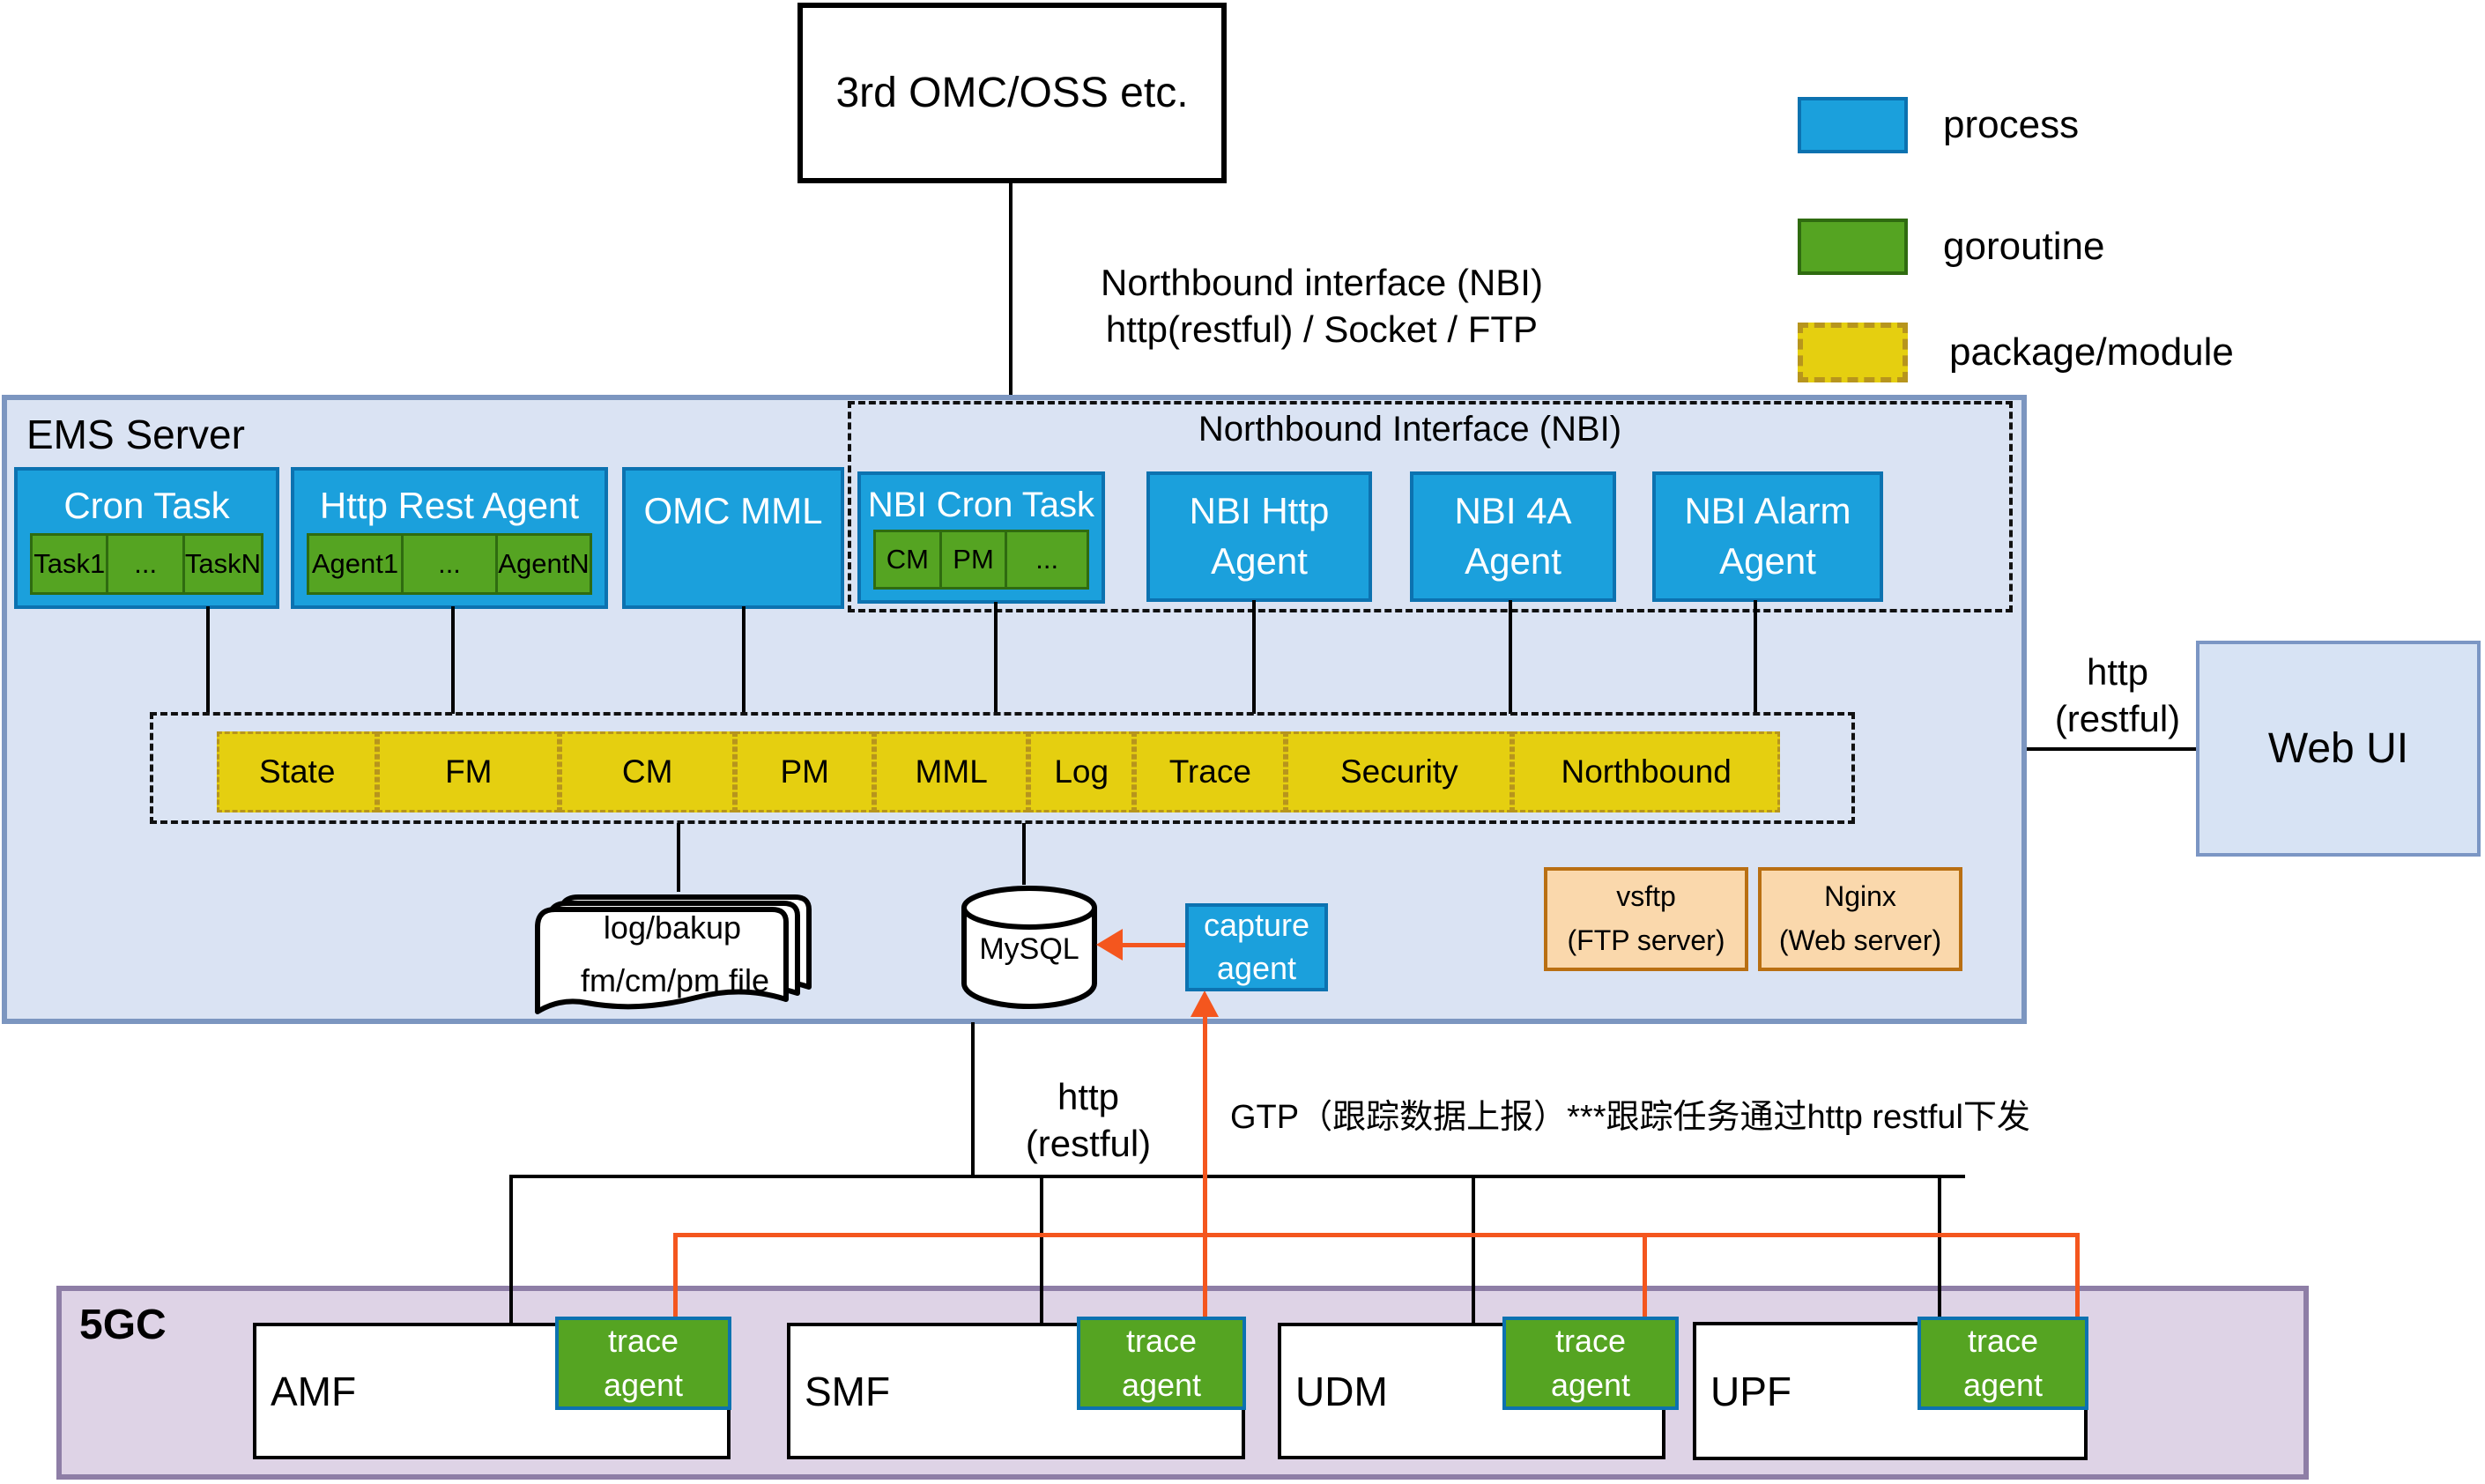 This screenshot has height=1484, width=2485. What do you see at coordinates (981, 505) in the screenshot?
I see `nbi-cron-task-title: NBI Cron Task` at bounding box center [981, 505].